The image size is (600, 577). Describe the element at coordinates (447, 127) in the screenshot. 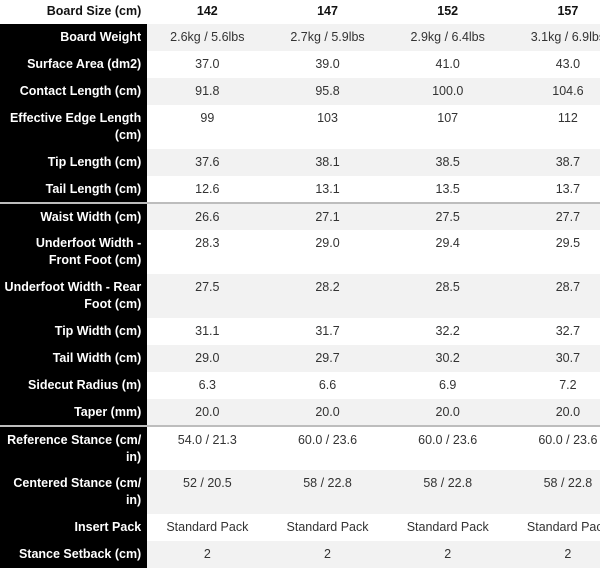

I see `cell-value: 107` at that location.